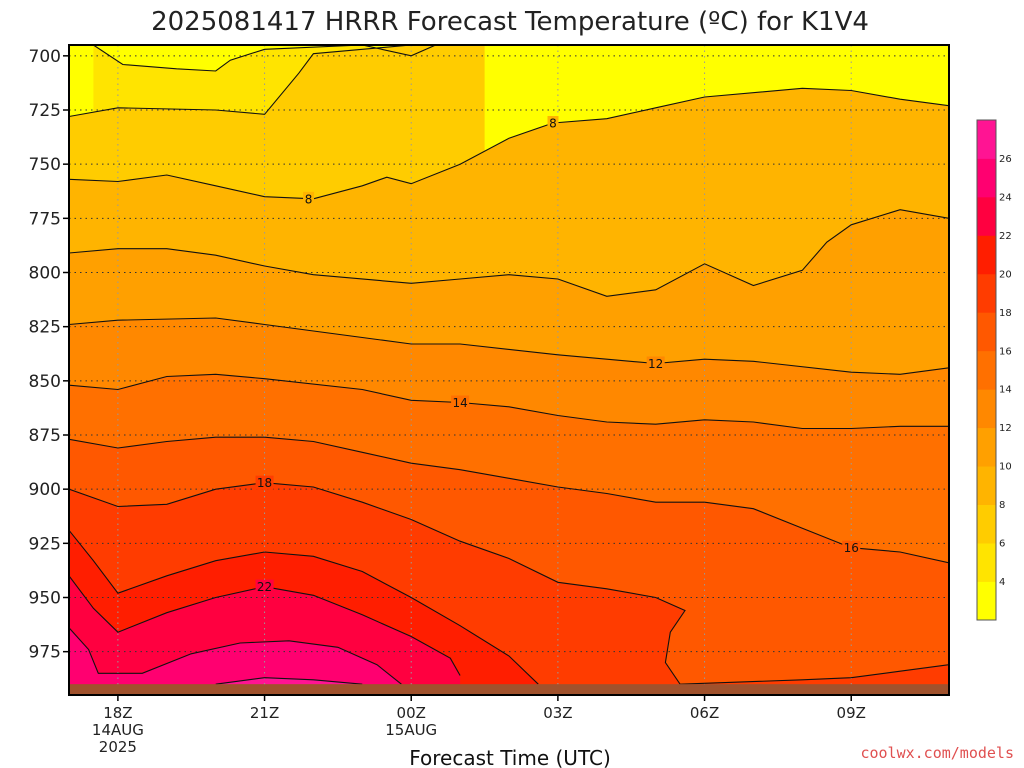 The image size is (1024, 768). Describe the element at coordinates (264, 713) in the screenshot. I see `x-tick-label: 21Z` at that location.